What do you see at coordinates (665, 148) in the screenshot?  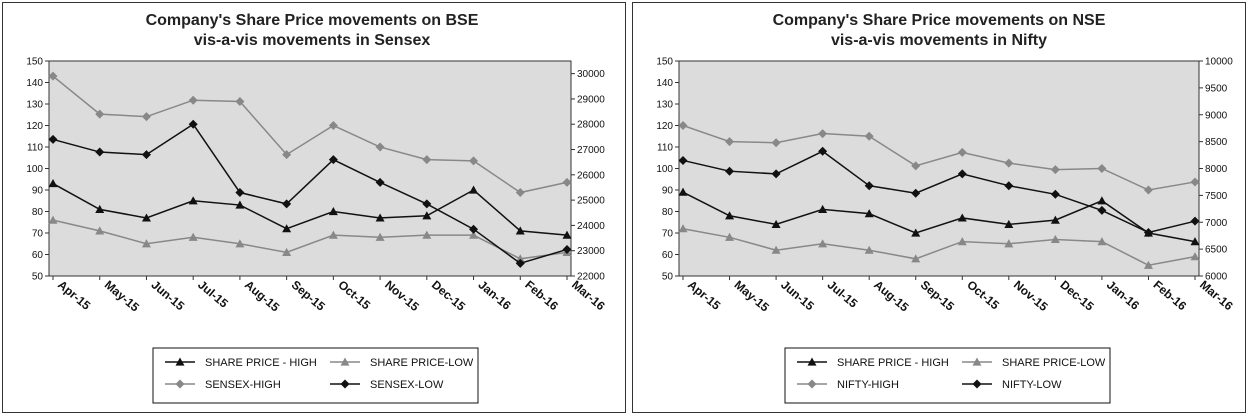 I see `y-left-tick-label: 110` at bounding box center [665, 148].